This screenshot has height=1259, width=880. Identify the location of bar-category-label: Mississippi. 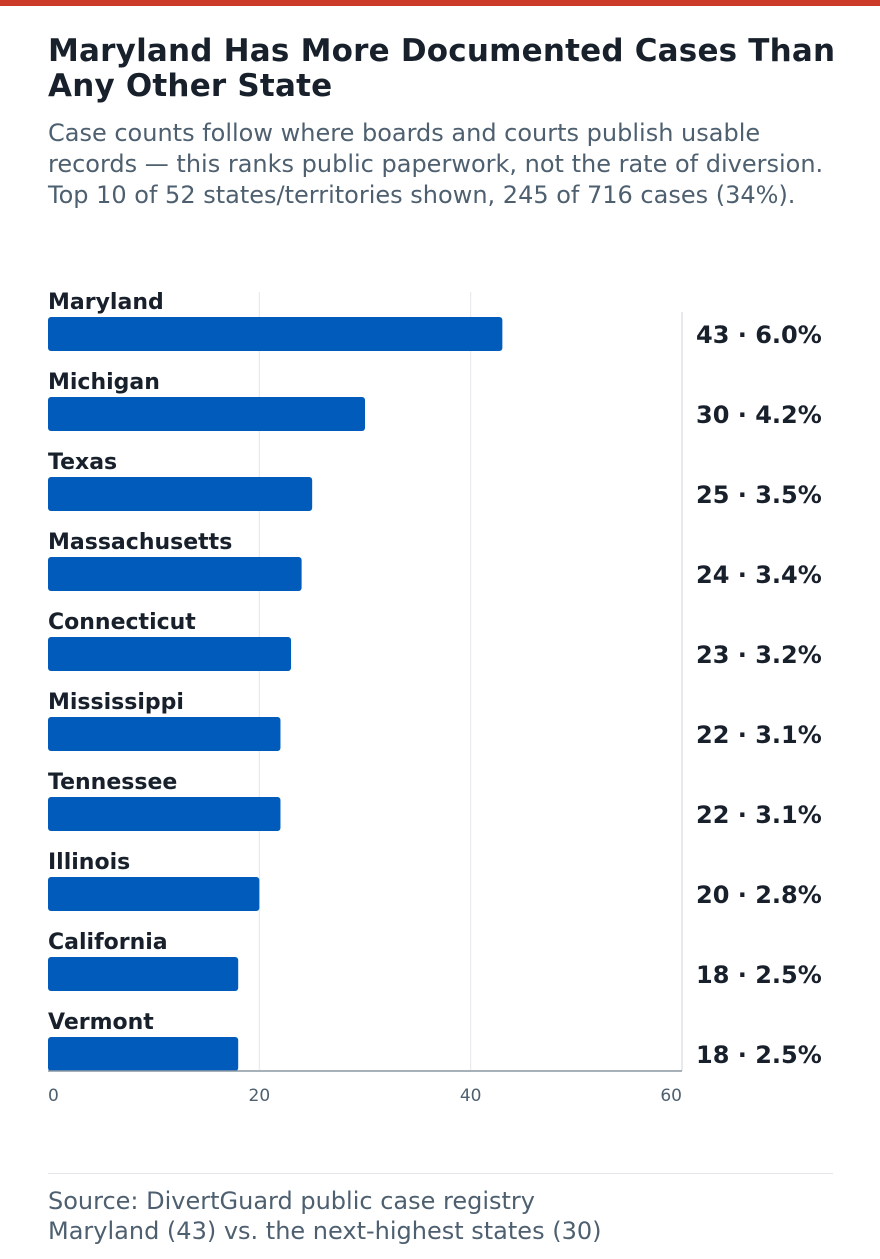
(116, 702).